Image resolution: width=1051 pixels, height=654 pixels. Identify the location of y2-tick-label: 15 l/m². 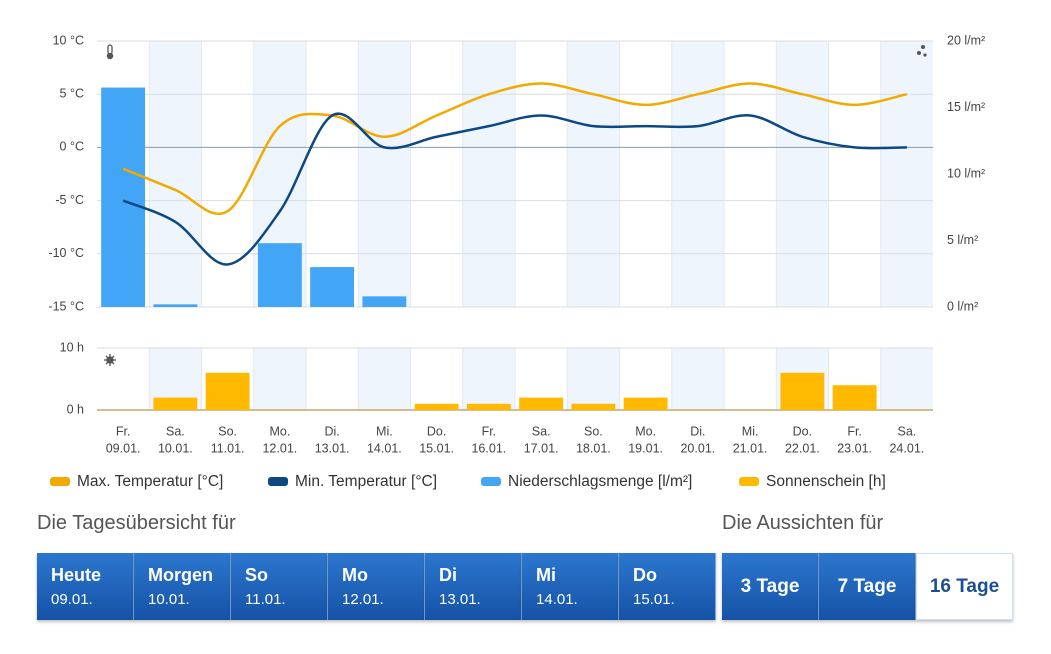
(966, 107).